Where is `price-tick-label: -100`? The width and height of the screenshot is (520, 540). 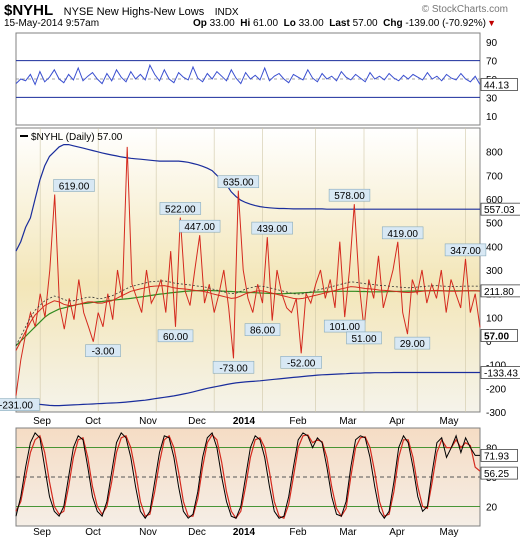
price-tick-label: -100 is located at coordinates (496, 366).